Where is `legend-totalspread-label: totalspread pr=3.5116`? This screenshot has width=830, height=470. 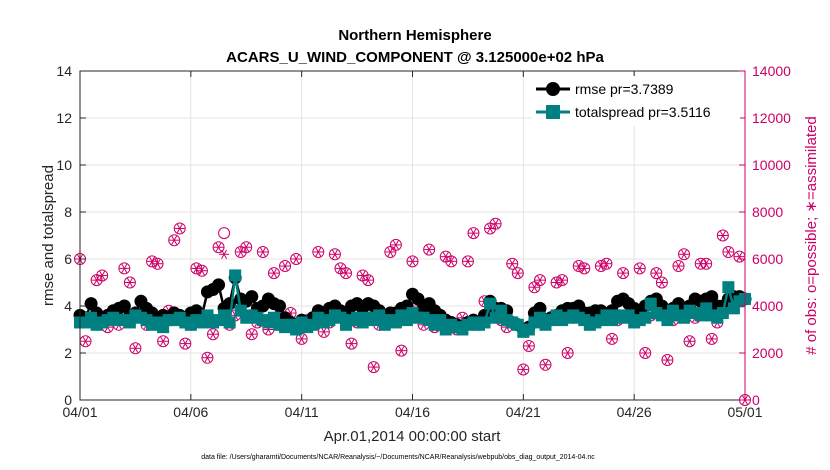
legend-totalspread-label: totalspread pr=3.5116 is located at coordinates (643, 112).